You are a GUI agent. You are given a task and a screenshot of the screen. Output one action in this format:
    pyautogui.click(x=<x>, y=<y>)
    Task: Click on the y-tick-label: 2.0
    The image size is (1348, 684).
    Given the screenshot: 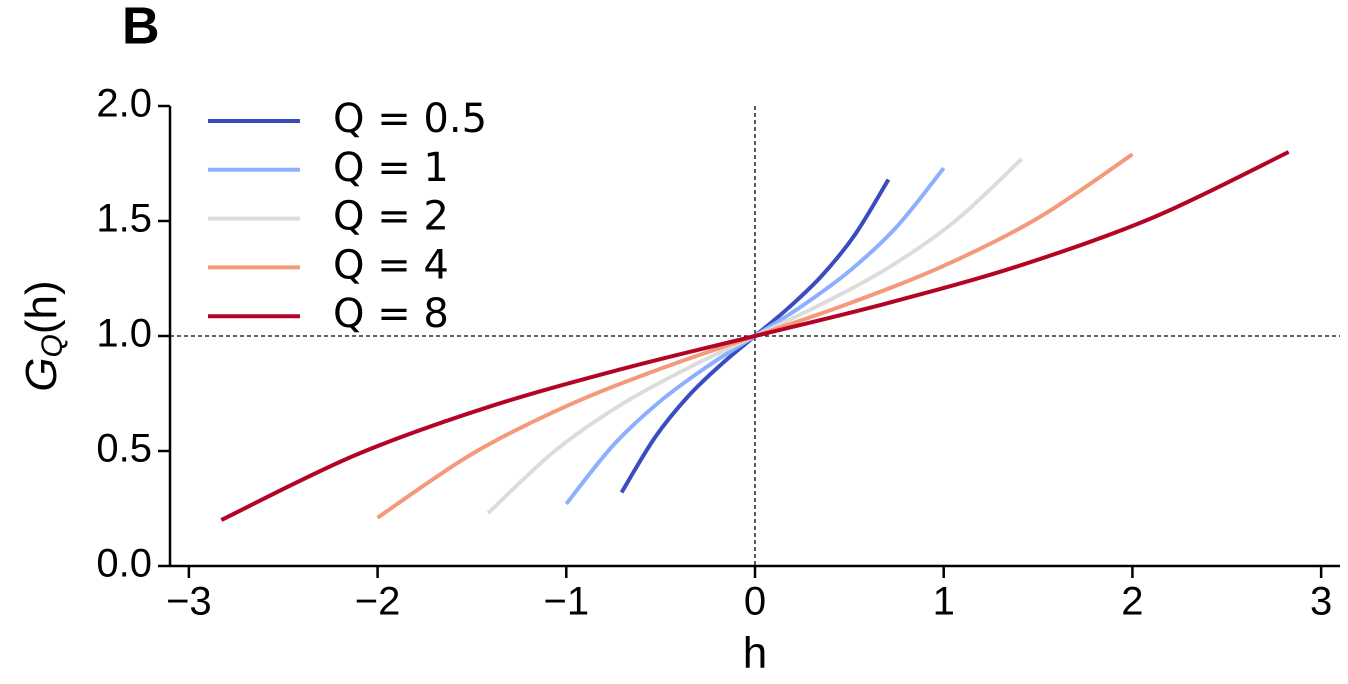 What is the action you would take?
    pyautogui.click(x=124, y=104)
    